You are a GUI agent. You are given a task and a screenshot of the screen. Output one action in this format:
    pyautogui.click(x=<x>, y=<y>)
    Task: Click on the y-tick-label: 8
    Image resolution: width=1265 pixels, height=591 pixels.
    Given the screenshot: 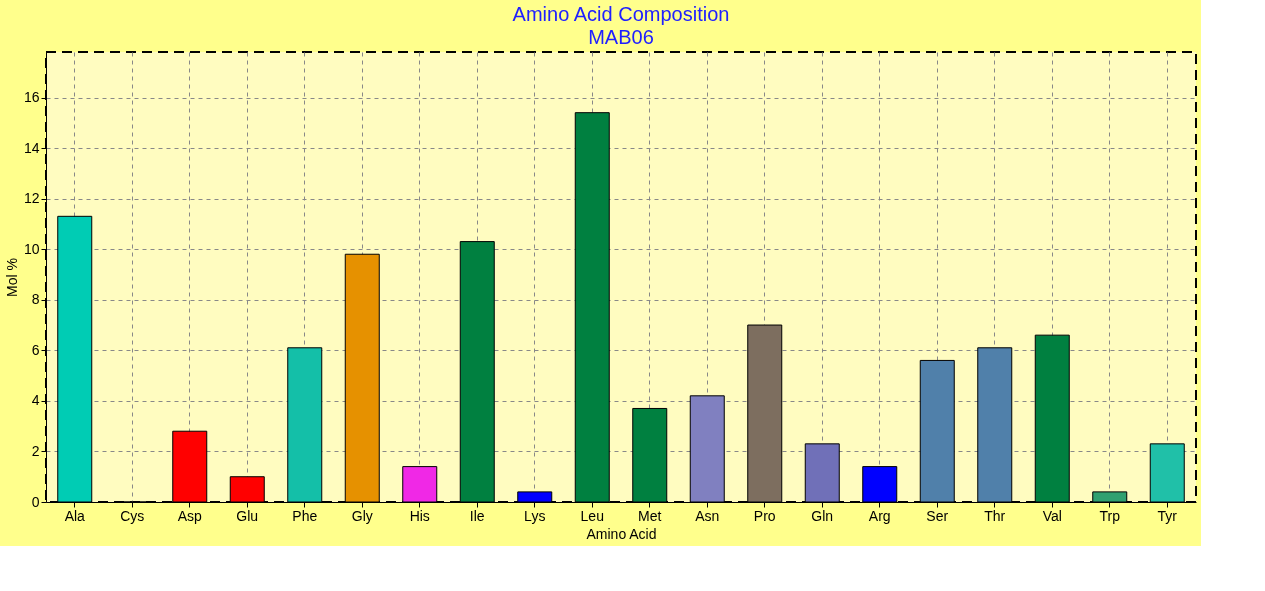 What is the action you would take?
    pyautogui.click(x=35, y=299)
    